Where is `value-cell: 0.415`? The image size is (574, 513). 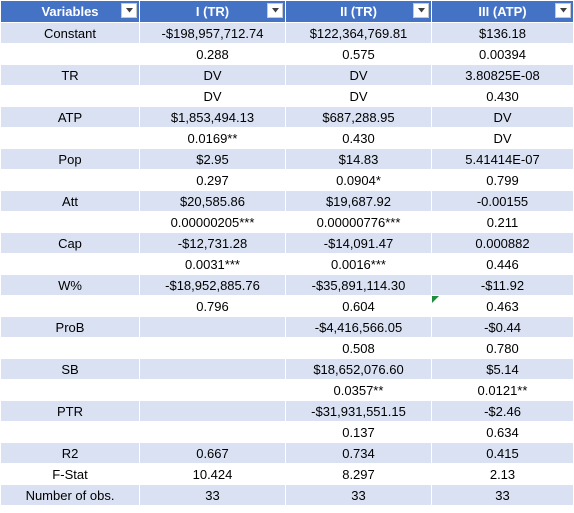
value-cell: 0.415 is located at coordinates (502, 453).